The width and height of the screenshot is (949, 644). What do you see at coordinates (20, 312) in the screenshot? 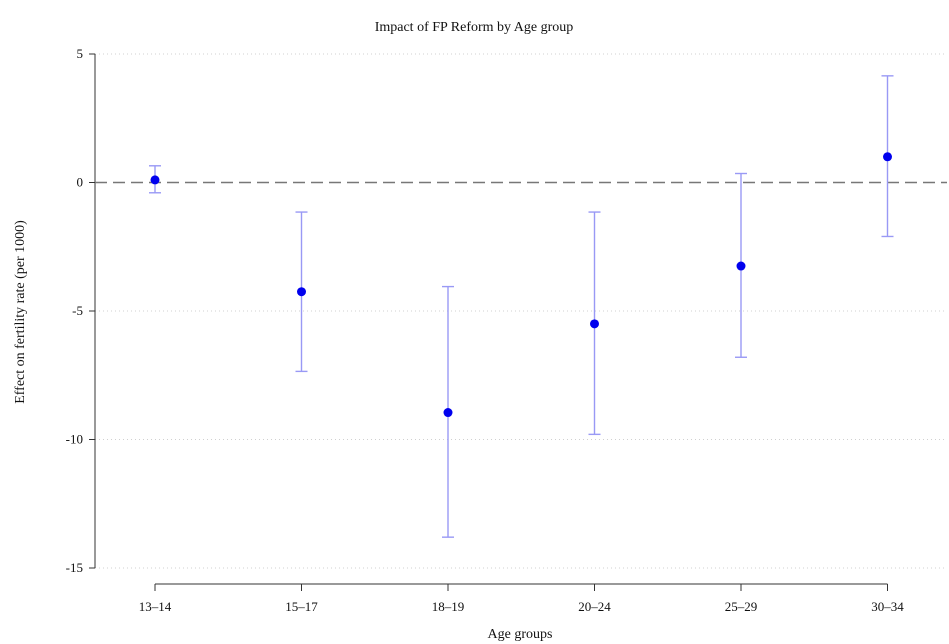
I see `y-axis-label: Effect on fertility rate (per 1000)` at bounding box center [20, 312].